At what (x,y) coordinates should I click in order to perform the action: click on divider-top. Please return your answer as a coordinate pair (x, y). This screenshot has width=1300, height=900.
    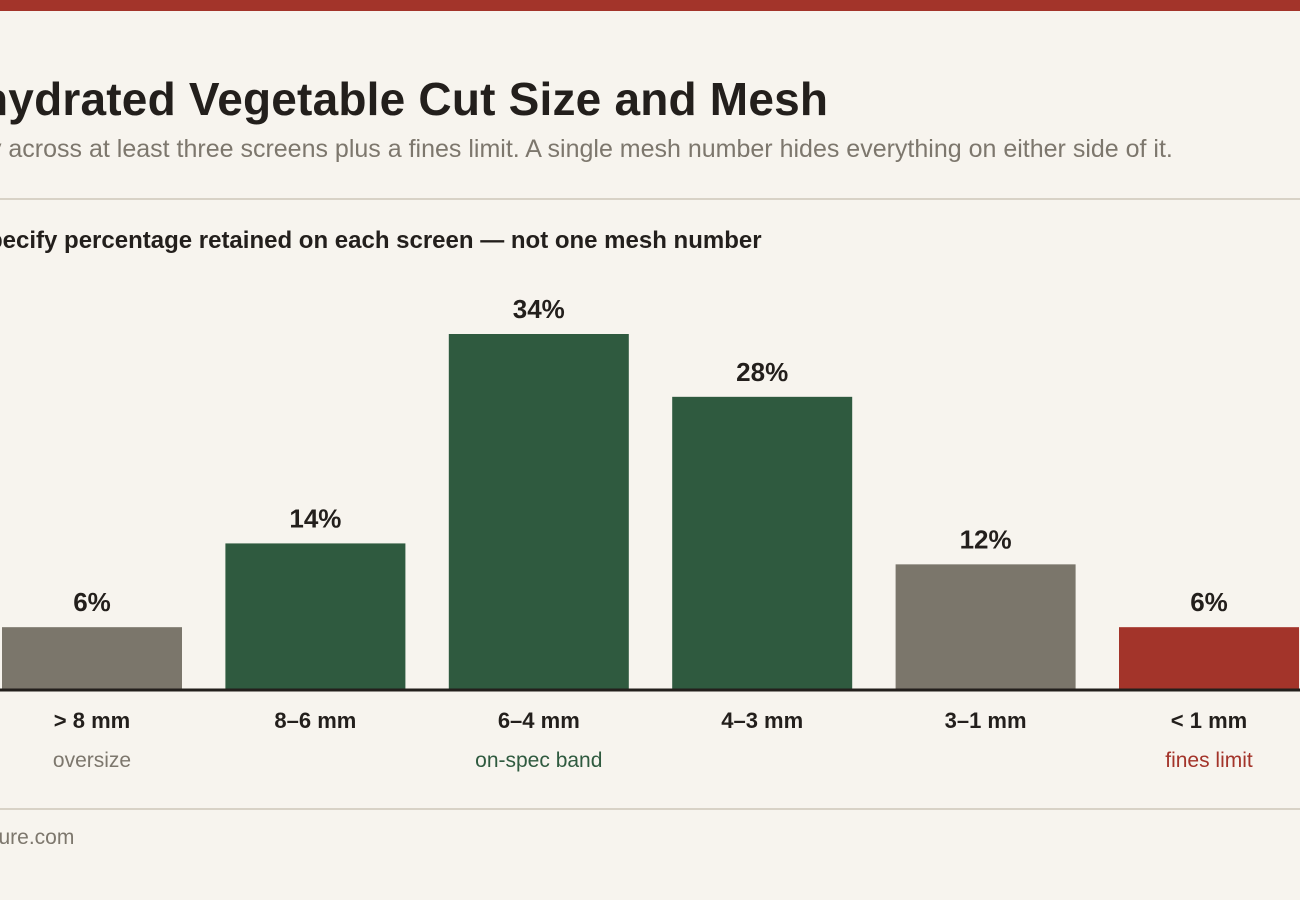
    Looking at the image, I should click on (650, 199).